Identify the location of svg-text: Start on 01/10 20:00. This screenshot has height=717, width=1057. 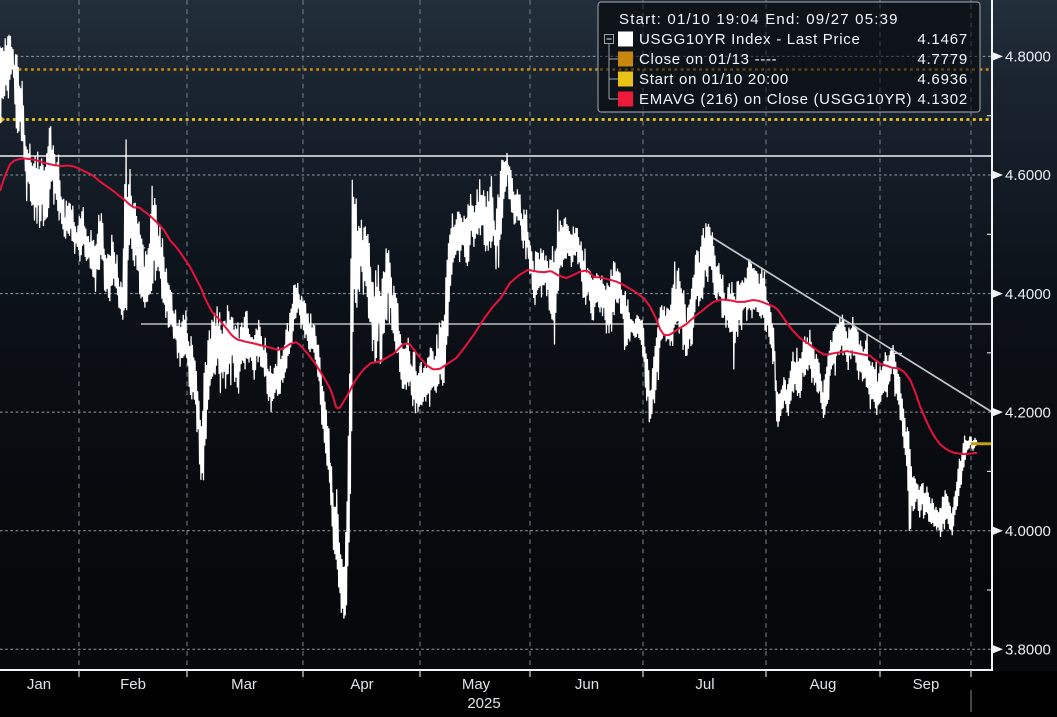
(714, 79).